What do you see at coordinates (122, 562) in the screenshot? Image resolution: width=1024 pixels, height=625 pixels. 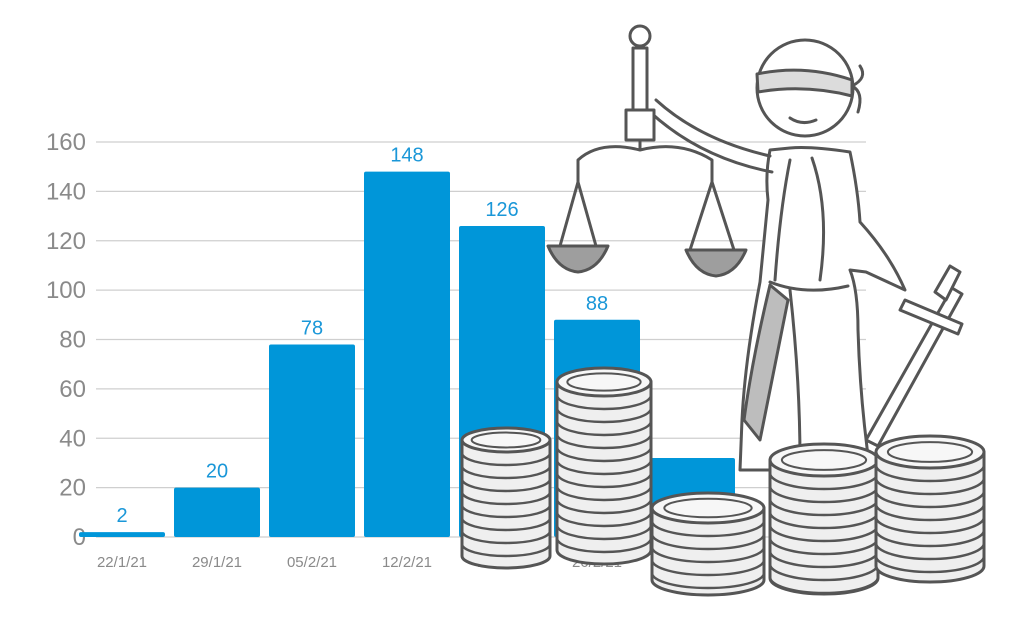 I see `x-tick-label: 22/1/21` at bounding box center [122, 562].